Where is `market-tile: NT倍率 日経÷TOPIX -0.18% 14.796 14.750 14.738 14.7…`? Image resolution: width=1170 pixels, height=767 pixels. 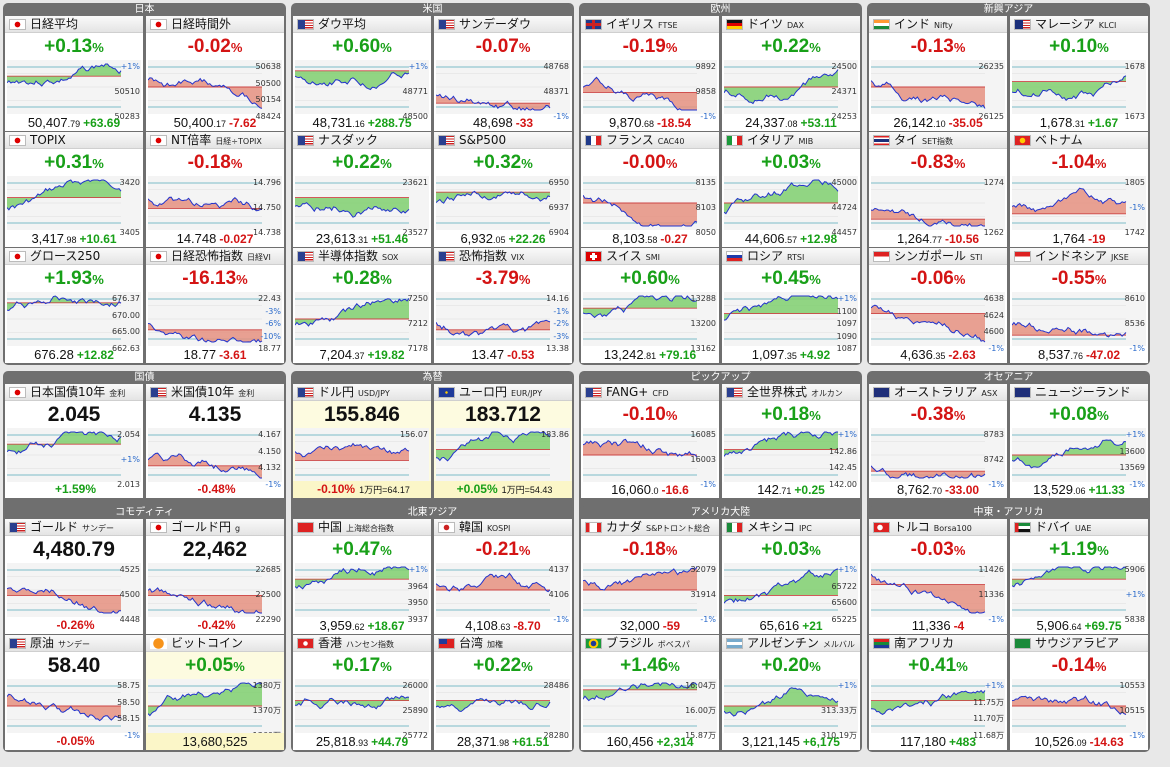
market-tile: NT倍率 日経÷TOPIX -0.18% 14.796 14.750 14.738 14.7… is located at coordinates (215, 189).